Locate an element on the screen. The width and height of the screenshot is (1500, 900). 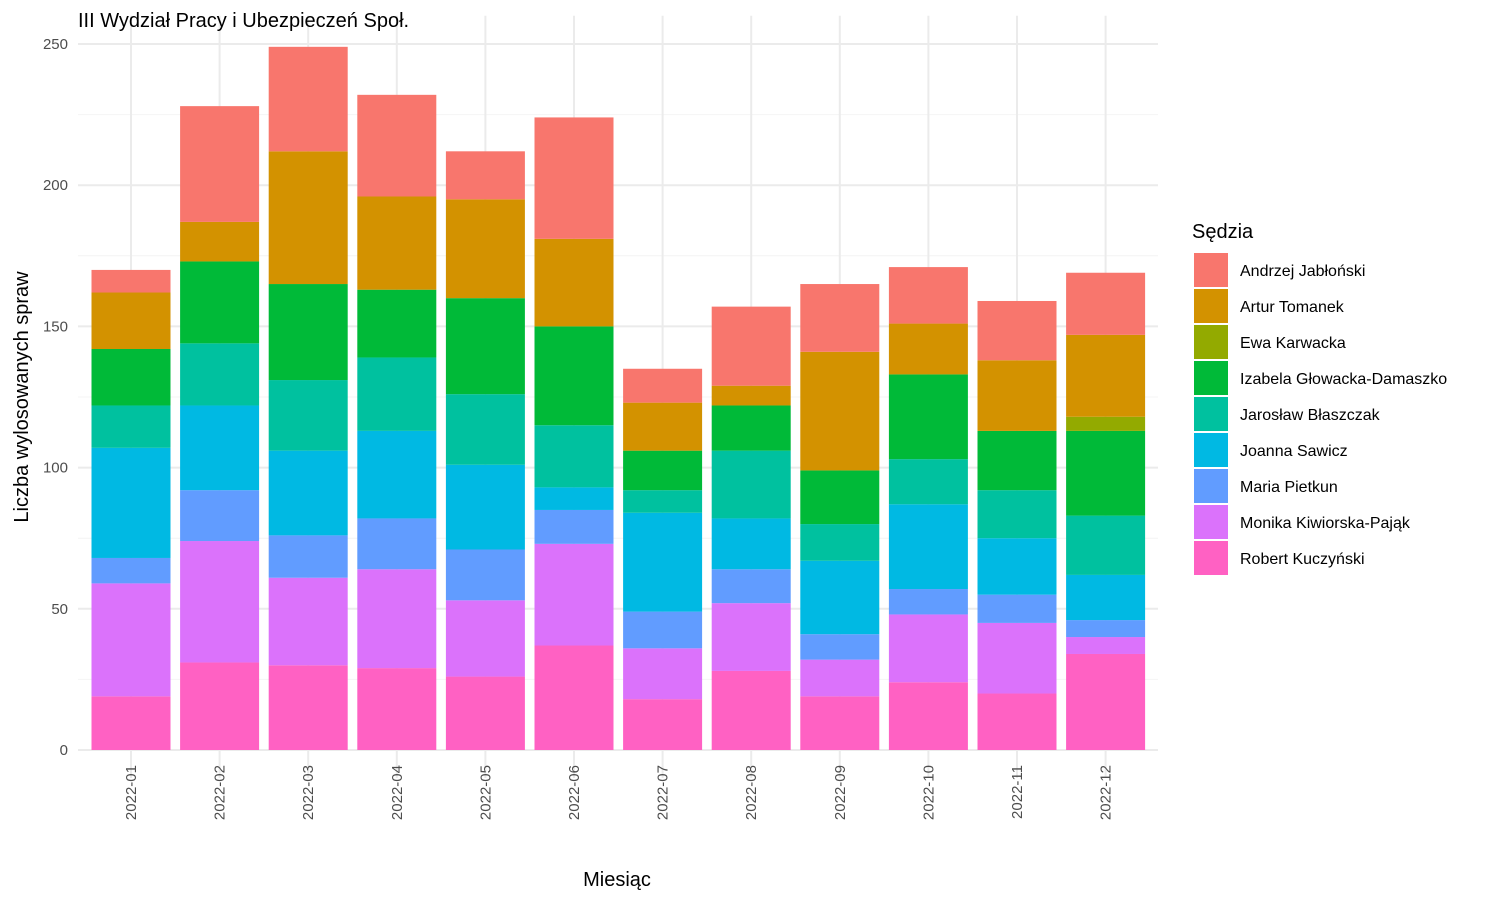
legend-label: Andrzej Jabłoński is located at coordinates (1302, 271).